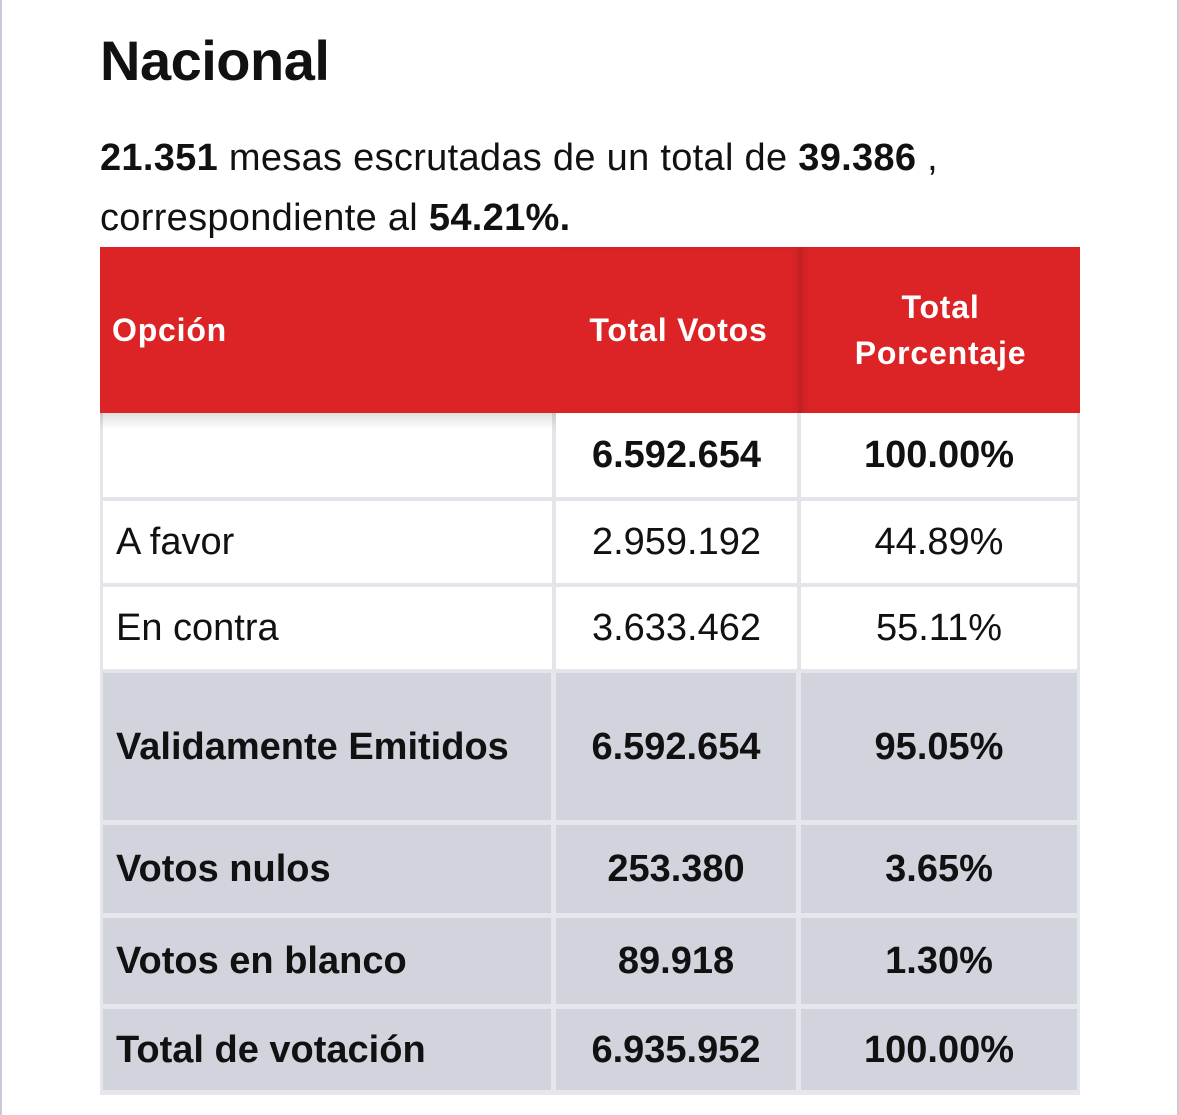  I want to click on cell-opcion: Validamente Emitidos, so click(328, 749).